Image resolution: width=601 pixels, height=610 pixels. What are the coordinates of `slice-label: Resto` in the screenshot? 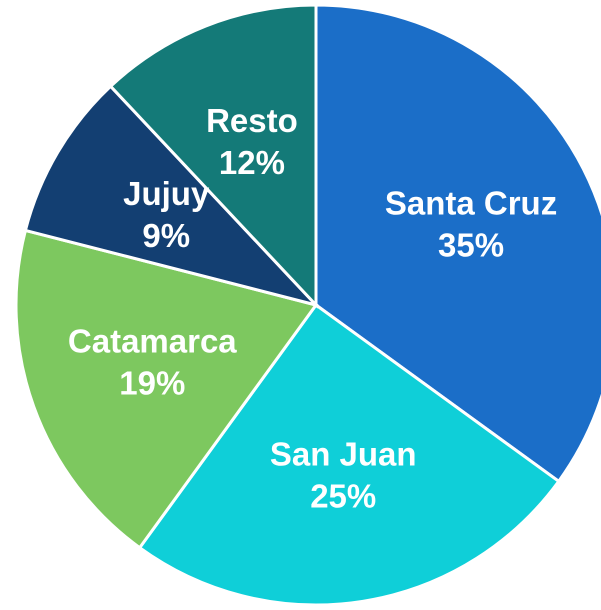 It's located at (252, 120).